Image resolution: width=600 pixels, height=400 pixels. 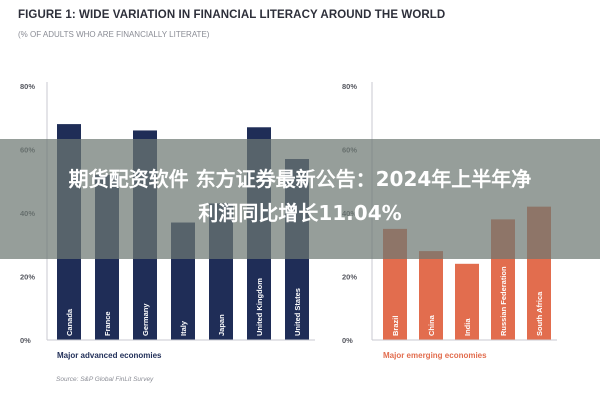 I want to click on category-label: France, so click(x=107, y=323).